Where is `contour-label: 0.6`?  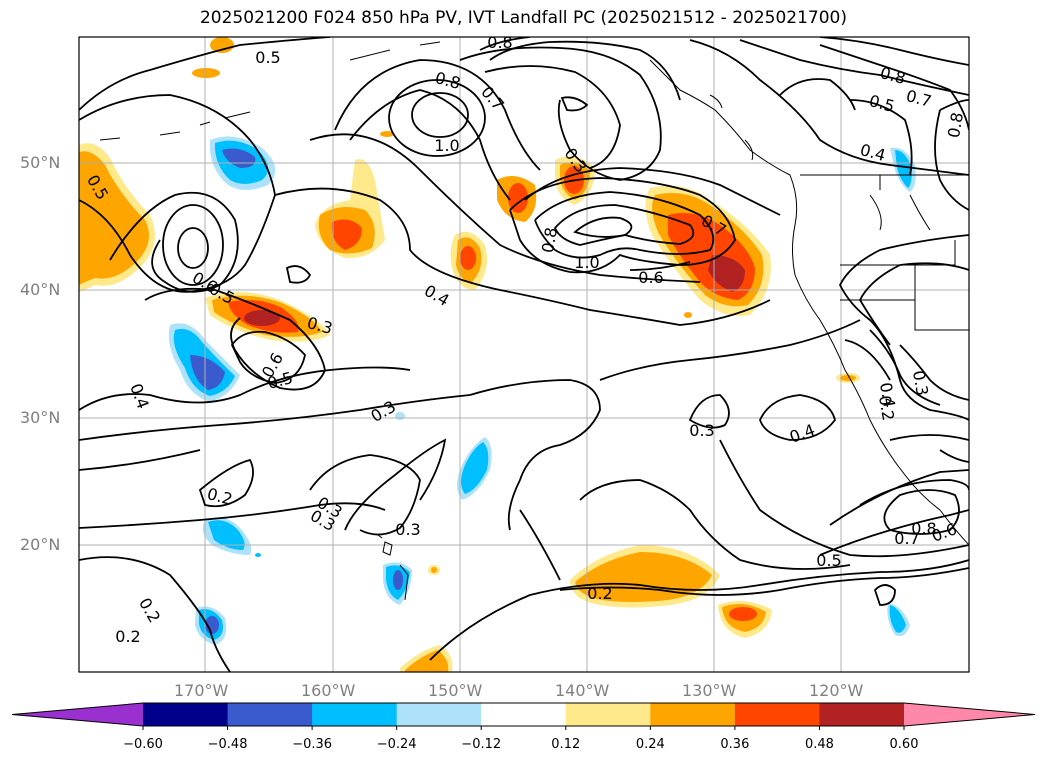
contour-label: 0.6 is located at coordinates (650, 277).